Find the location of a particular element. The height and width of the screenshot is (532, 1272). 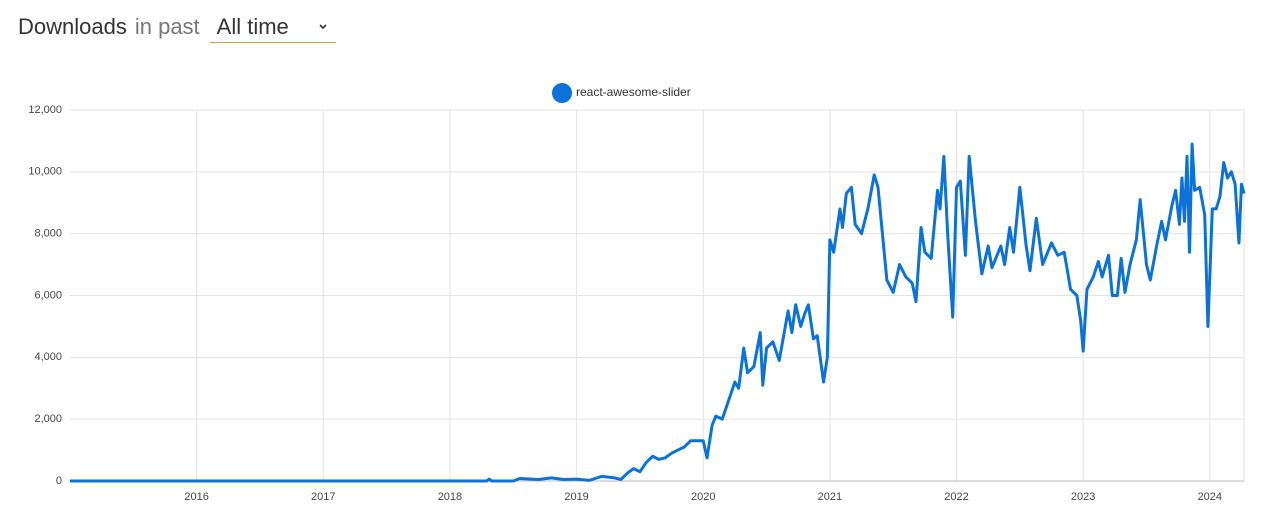

y-tick-label: 0 is located at coordinates (59, 481).